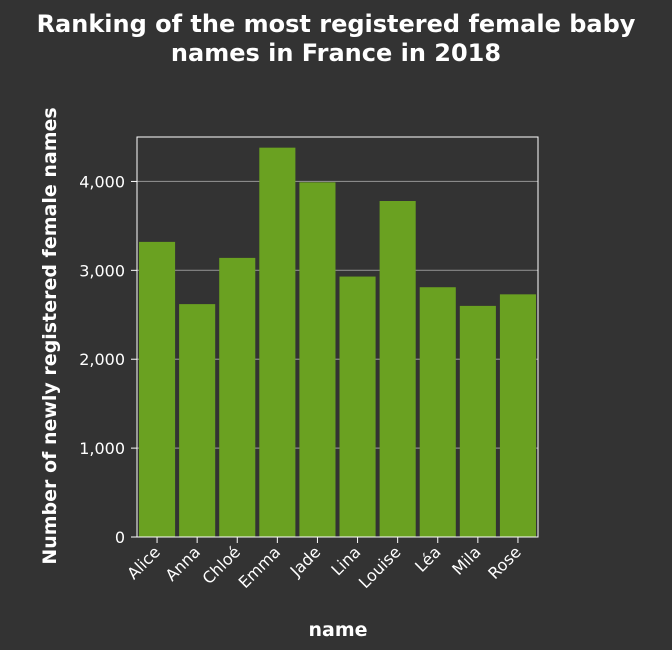 The width and height of the screenshot is (672, 650). I want to click on y-axis-ticks: 0 1,000 2,000 3,000 4,000, so click(108, 359).